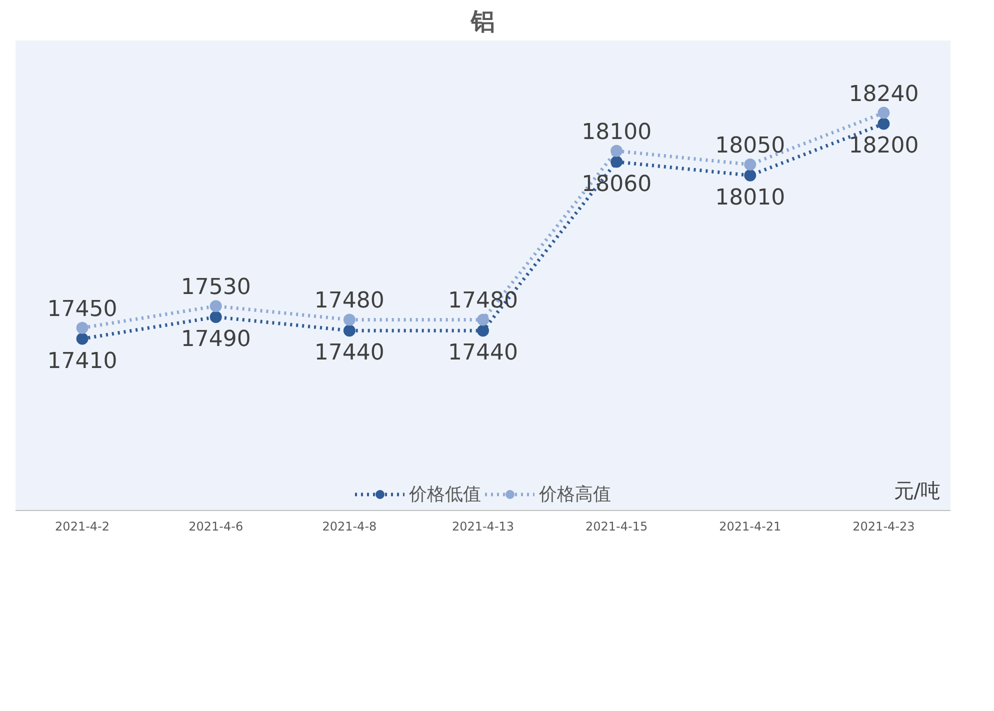 The width and height of the screenshot is (994, 711). I want to click on data-label: 17450, so click(82, 309).